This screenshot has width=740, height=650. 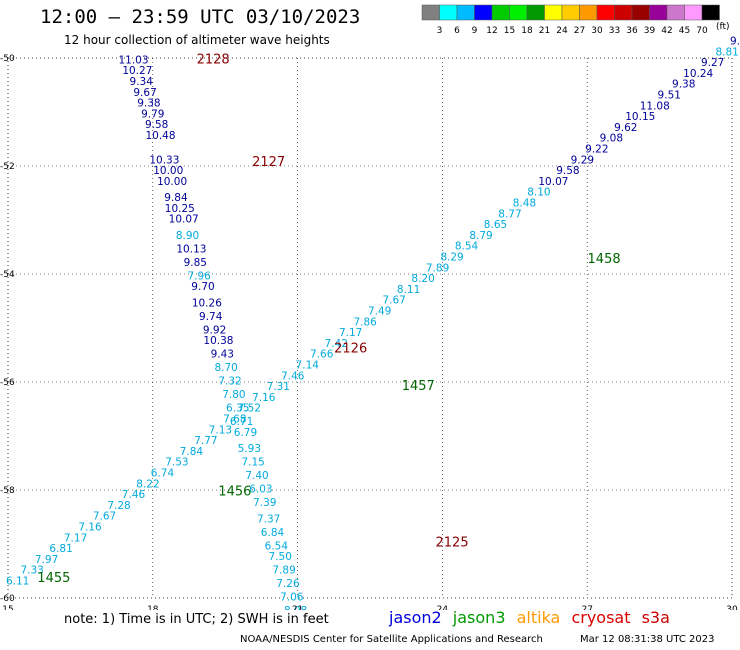 What do you see at coordinates (7, 275) in the screenshot?
I see `lat-tick-label: -54` at bounding box center [7, 275].